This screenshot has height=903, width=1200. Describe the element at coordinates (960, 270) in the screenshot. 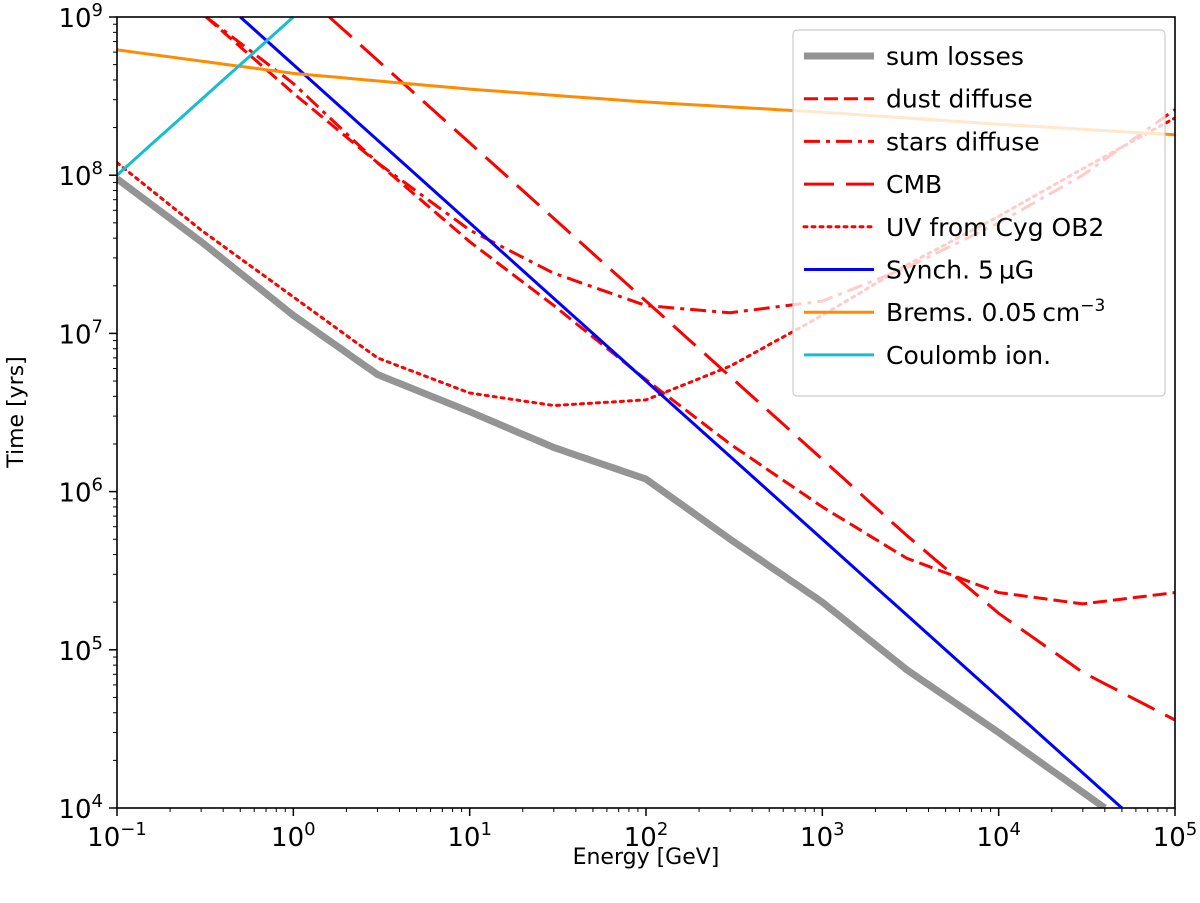

I see `legend-label-synch-5-g: Synch. 5 μG` at that location.